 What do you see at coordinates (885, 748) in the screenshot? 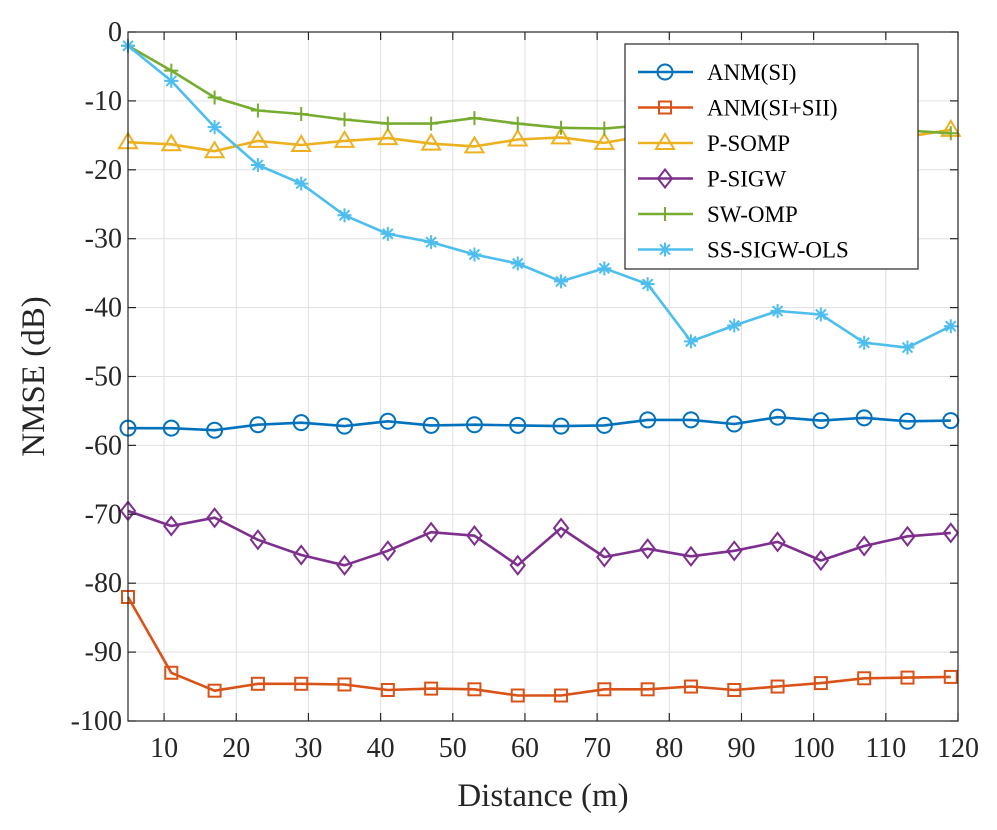
I see `x-tick-label: 110` at bounding box center [885, 748].